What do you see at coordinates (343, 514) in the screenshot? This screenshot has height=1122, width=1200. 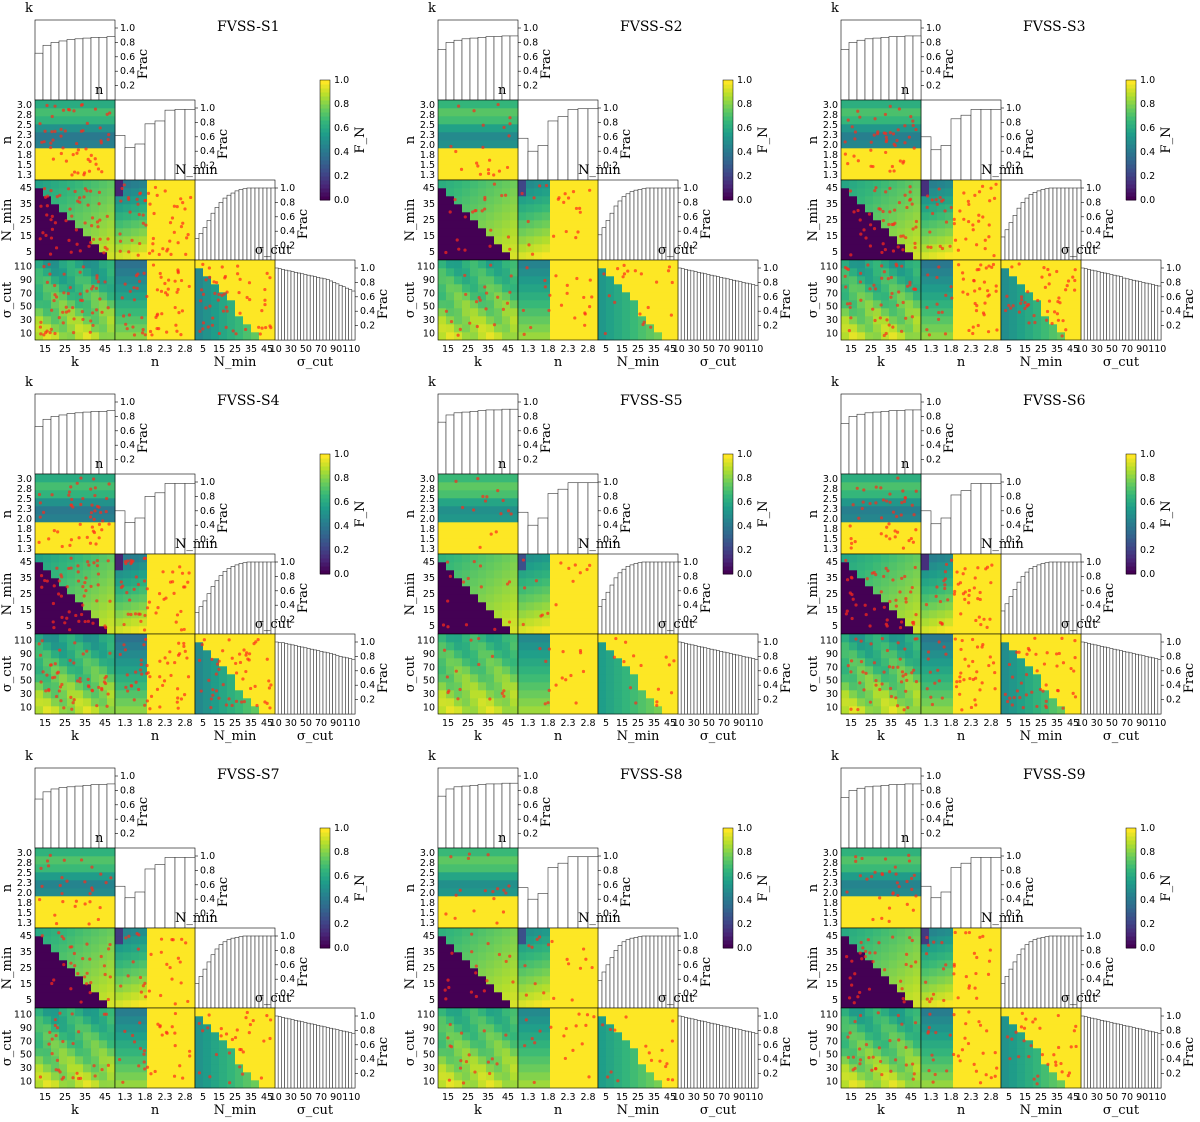 I see `colorbar: 0.00.20.40.60.81.0F_N` at bounding box center [343, 514].